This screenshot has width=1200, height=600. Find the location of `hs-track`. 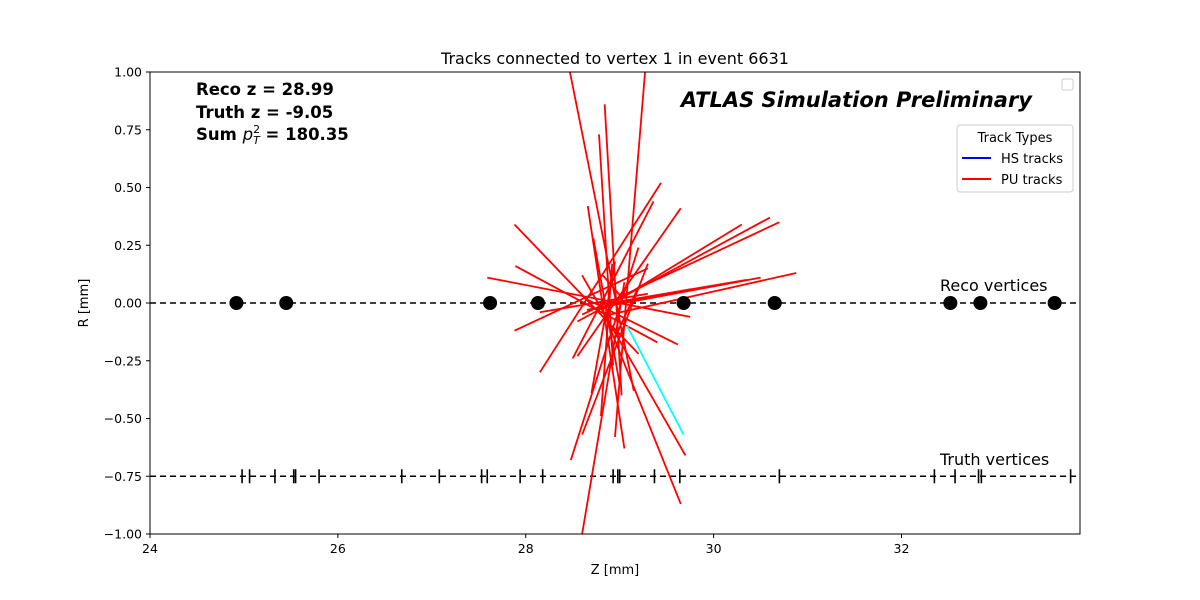

hs-track is located at coordinates (655, 380).